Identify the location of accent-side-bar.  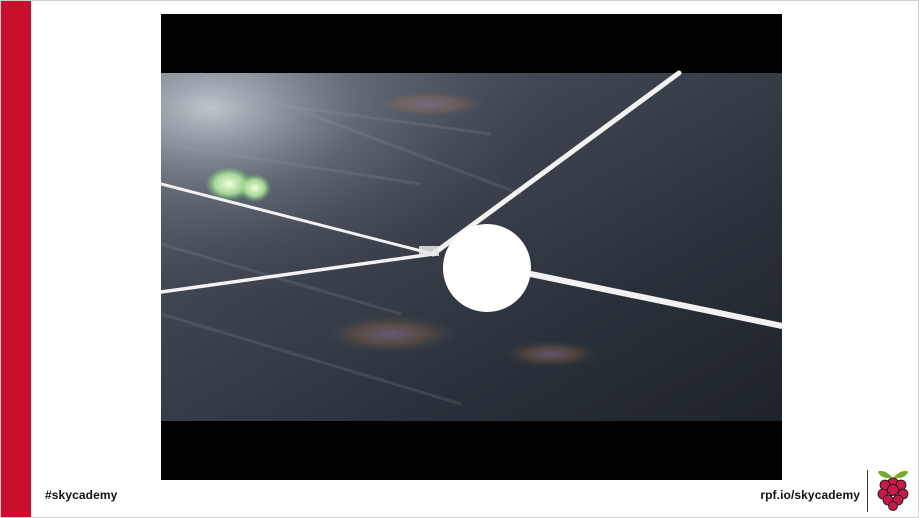
(16, 259).